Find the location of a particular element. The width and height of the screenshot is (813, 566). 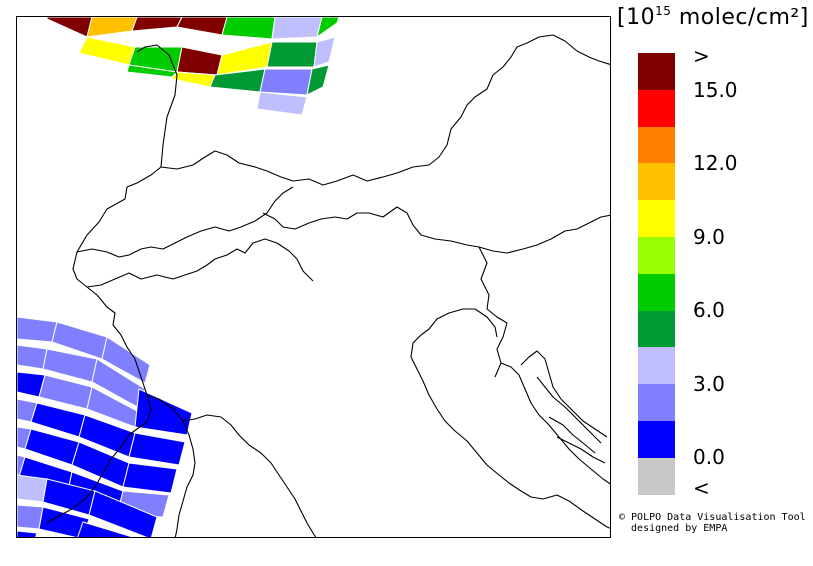

credit-line-2: designed by EMPA is located at coordinates (673, 528).